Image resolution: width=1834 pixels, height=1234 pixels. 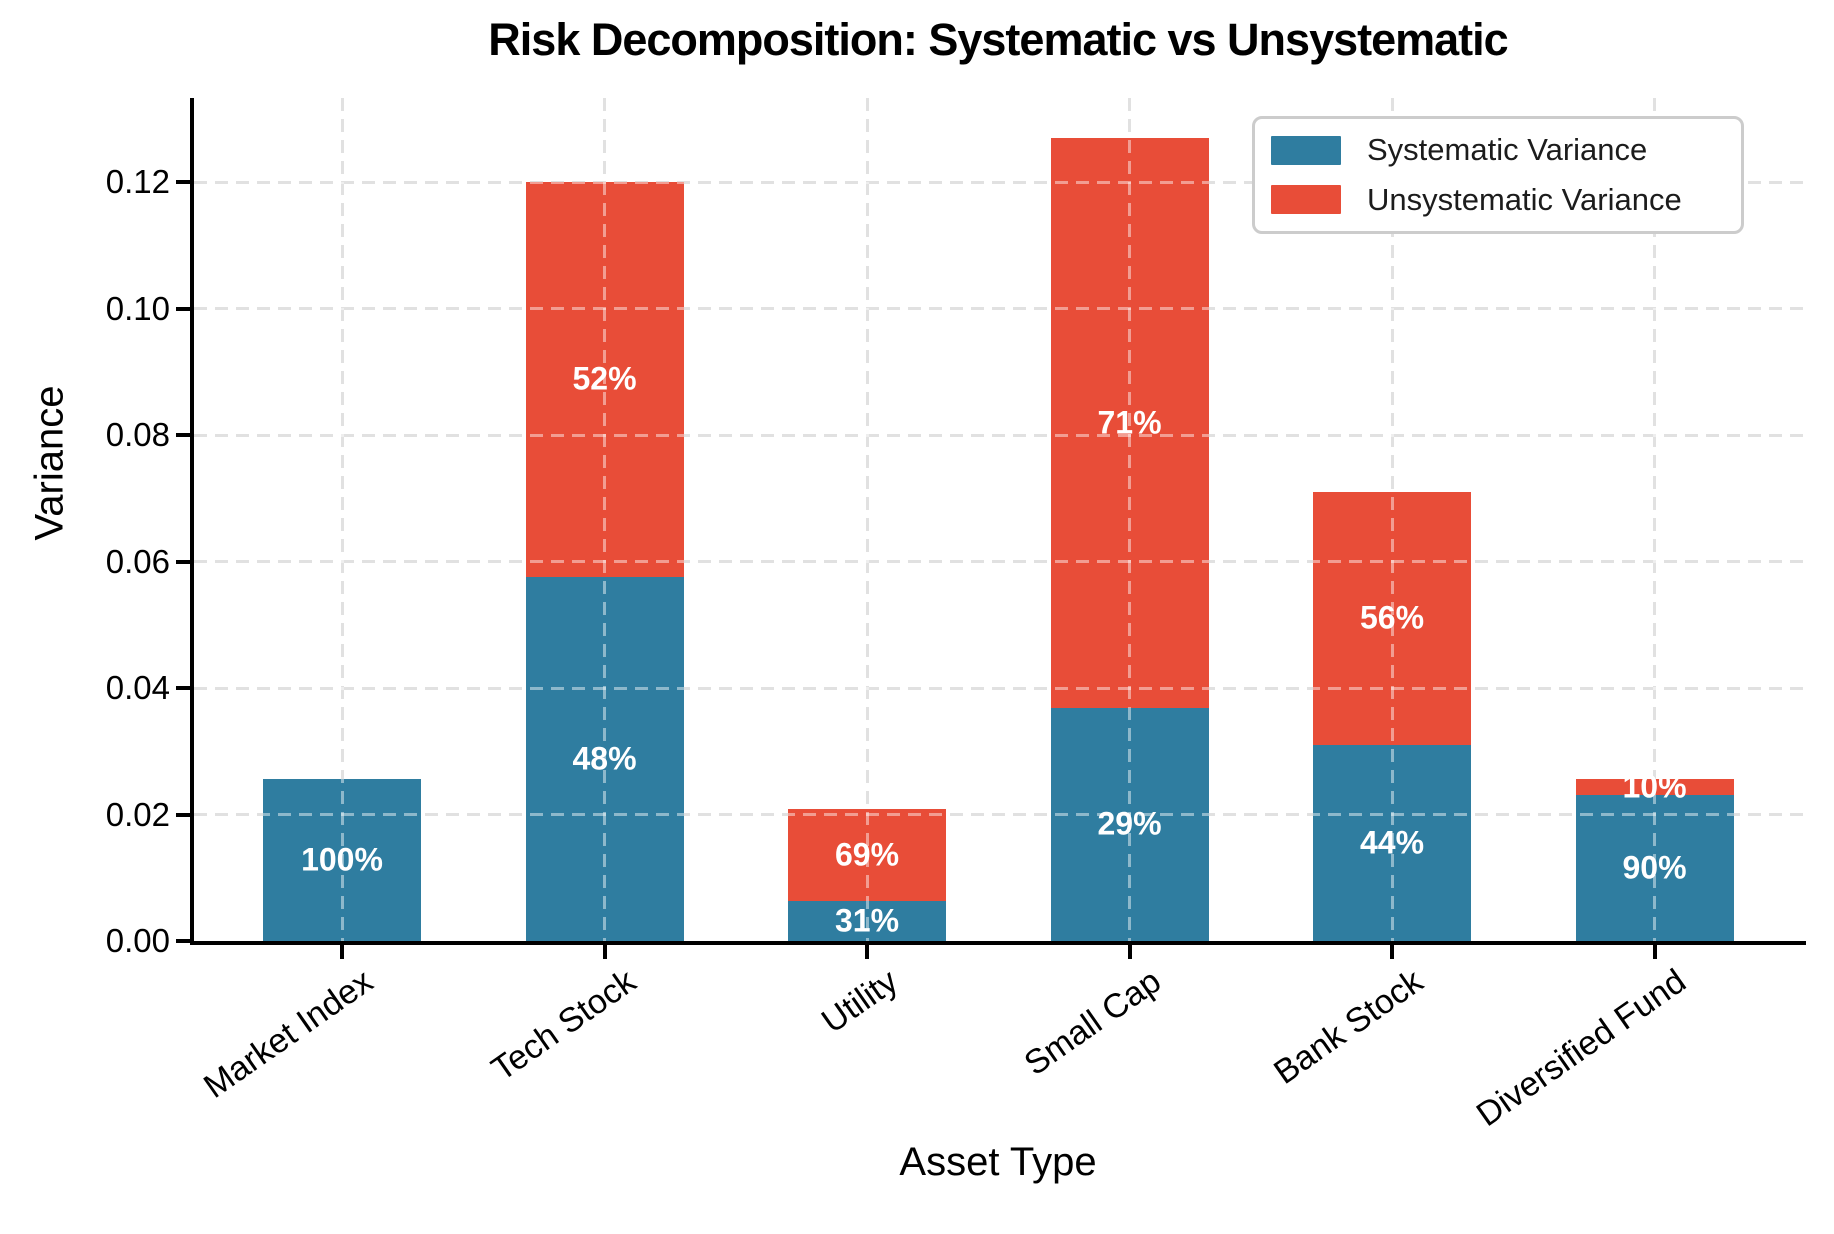 I want to click on y-tick-label-0.00: 0.00, so click(x=137, y=940).